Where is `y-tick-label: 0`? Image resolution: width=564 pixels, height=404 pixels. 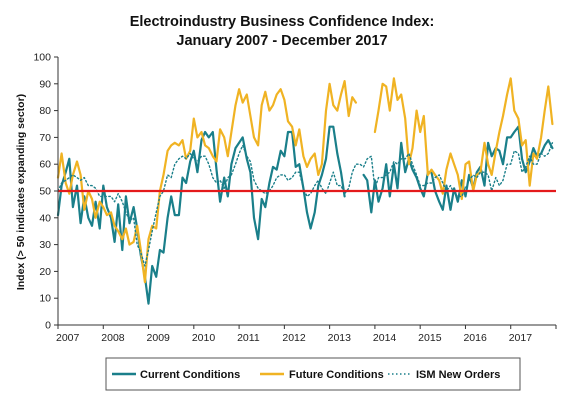 y-tick-label: 0 is located at coordinates (48, 326).